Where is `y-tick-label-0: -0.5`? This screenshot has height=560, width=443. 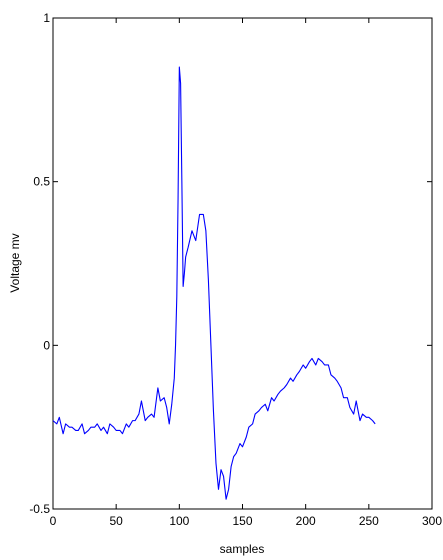
y-tick-label-0: -0.5 is located at coordinates (39, 509).